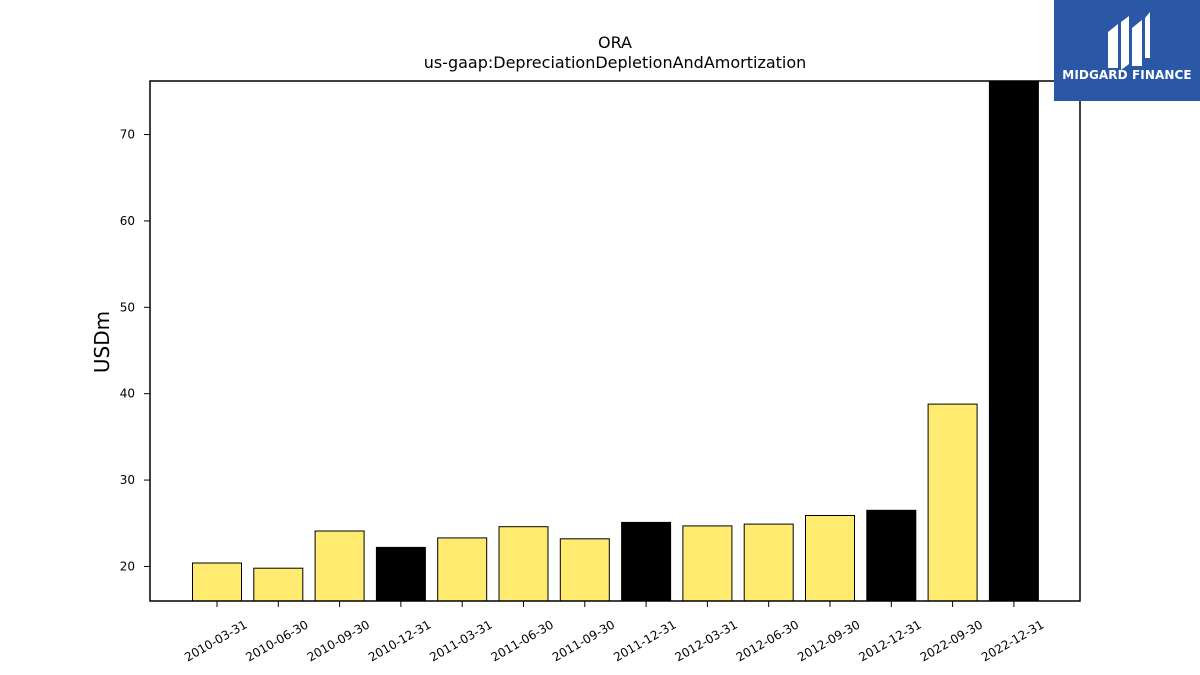 Image resolution: width=1200 pixels, height=675 pixels. What do you see at coordinates (522, 640) in the screenshot?
I see `x-tick-label: 2011-06-30` at bounding box center [522, 640].